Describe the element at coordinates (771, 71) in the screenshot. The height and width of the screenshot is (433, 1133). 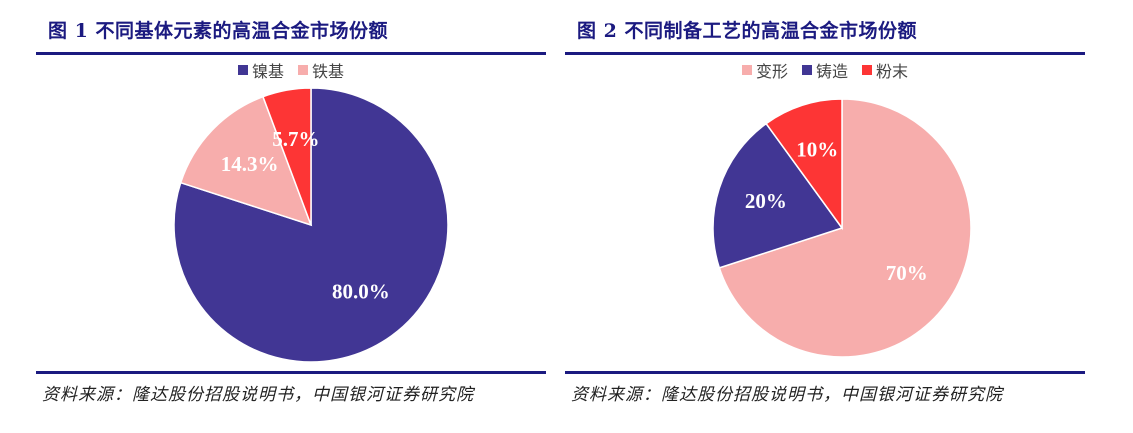
I see `legend-label: 变形` at that location.